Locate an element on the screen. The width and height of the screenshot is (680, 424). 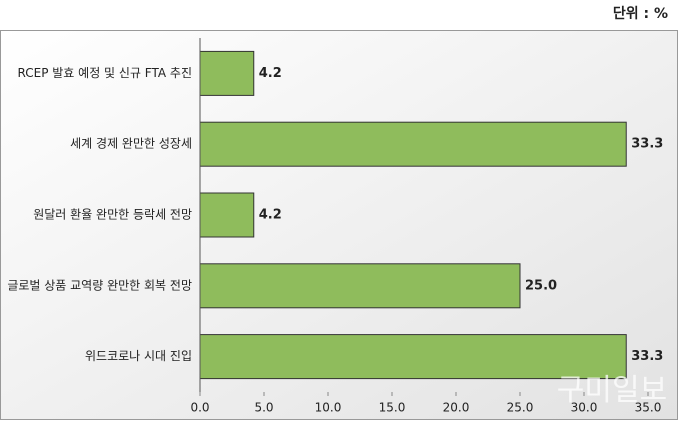
value-label: 25.0 is located at coordinates (541, 285).